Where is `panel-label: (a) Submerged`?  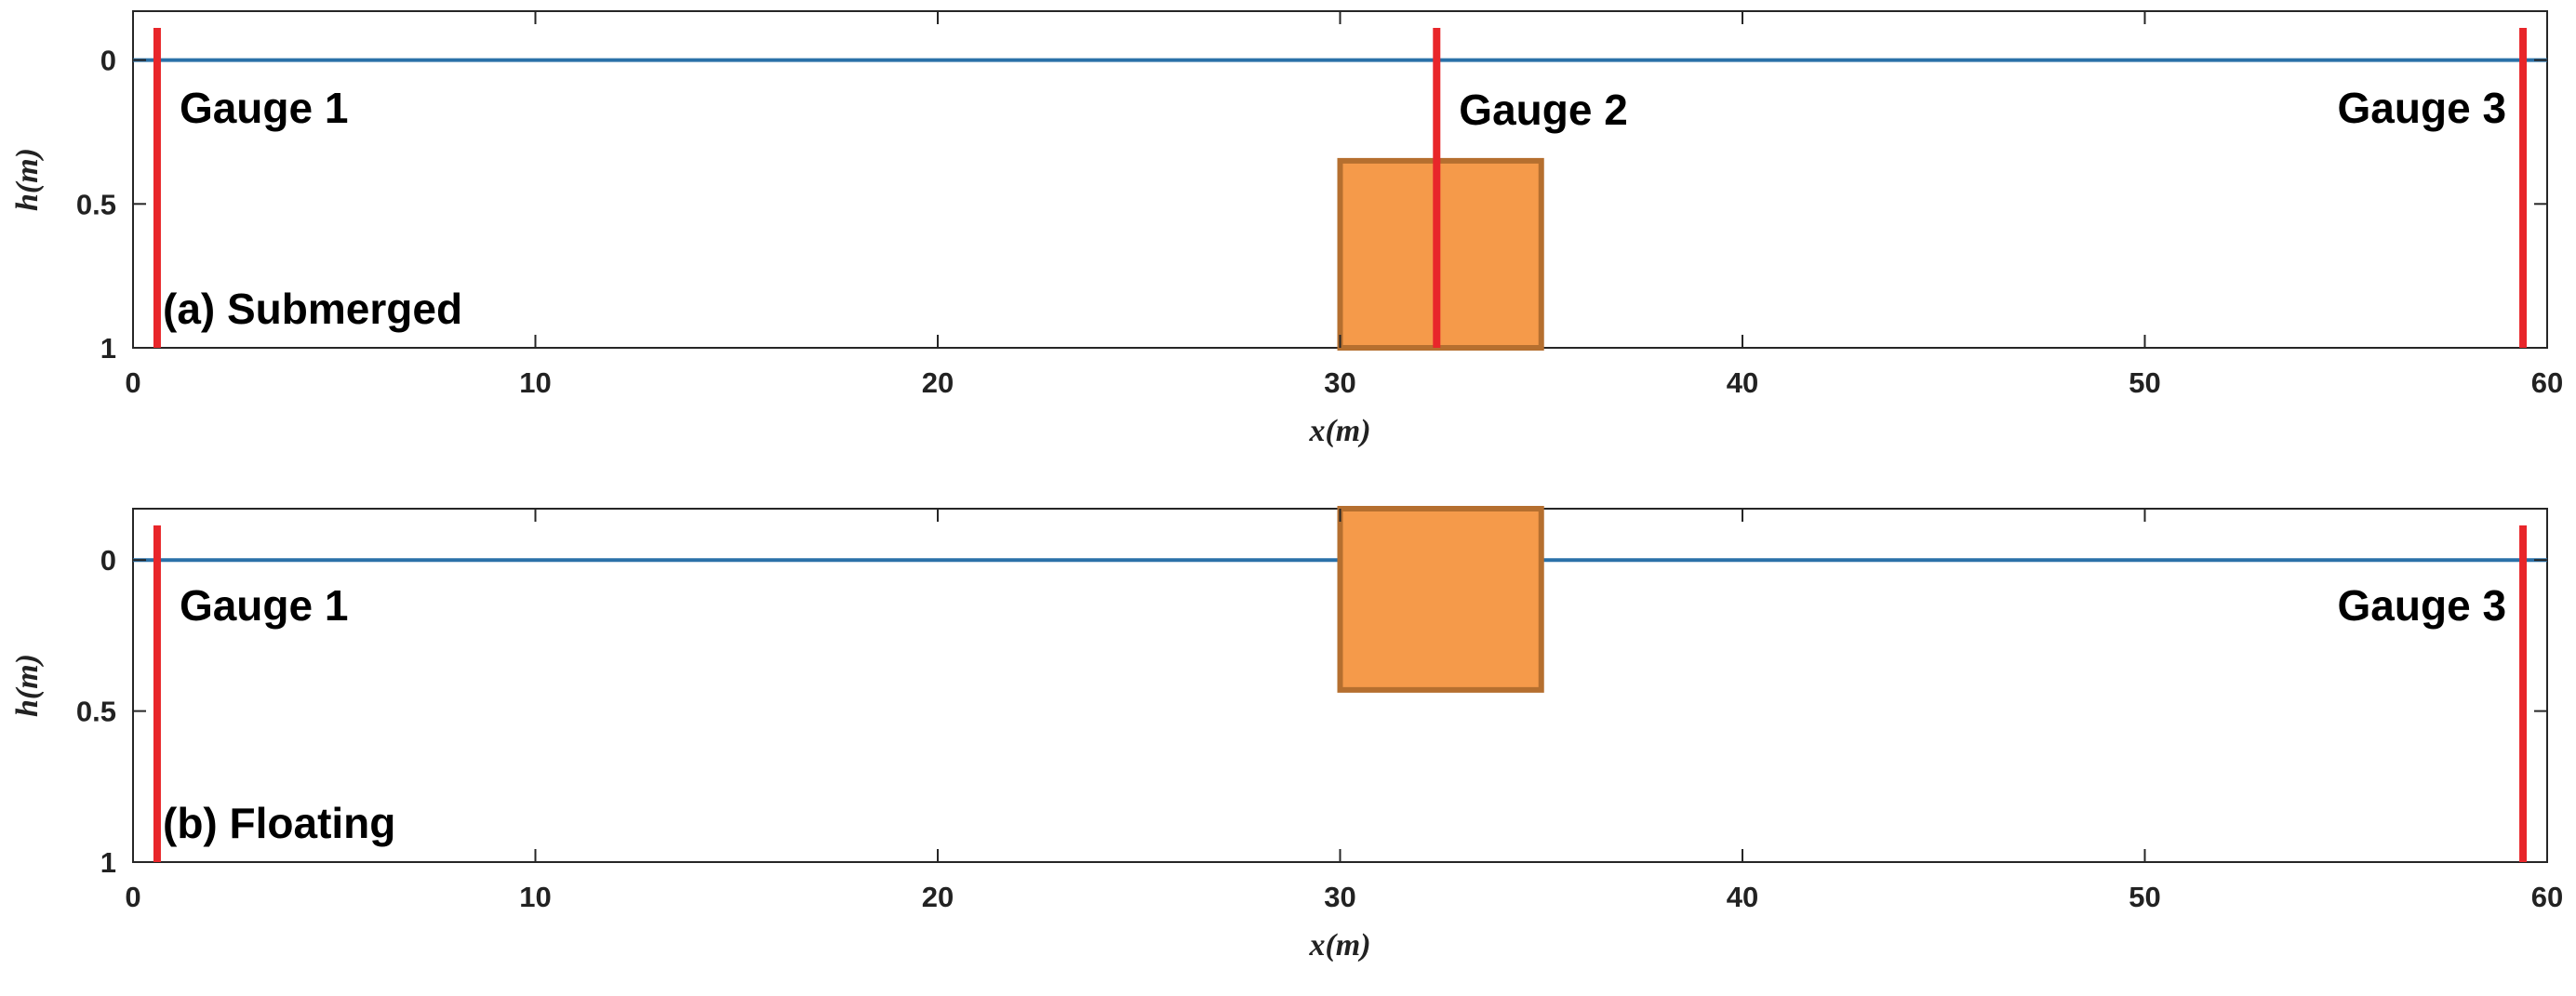
panel-label: (a) Submerged is located at coordinates (312, 309).